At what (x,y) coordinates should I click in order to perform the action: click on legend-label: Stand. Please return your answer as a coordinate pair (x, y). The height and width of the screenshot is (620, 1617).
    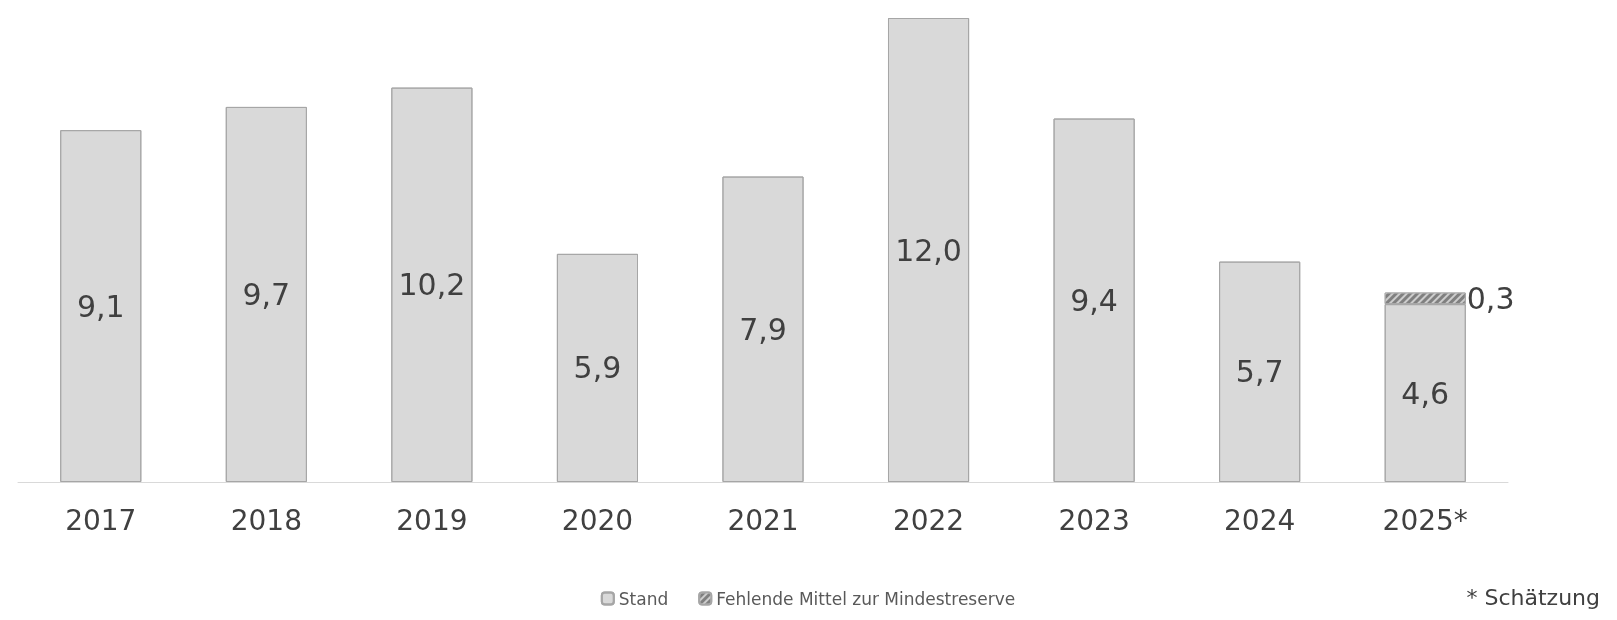
    Looking at the image, I should click on (643, 598).